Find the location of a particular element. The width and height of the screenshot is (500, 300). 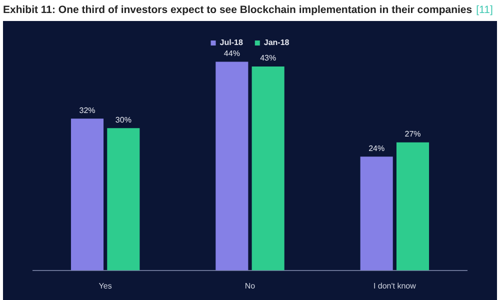

x-tick-label: Yes is located at coordinates (105, 285).